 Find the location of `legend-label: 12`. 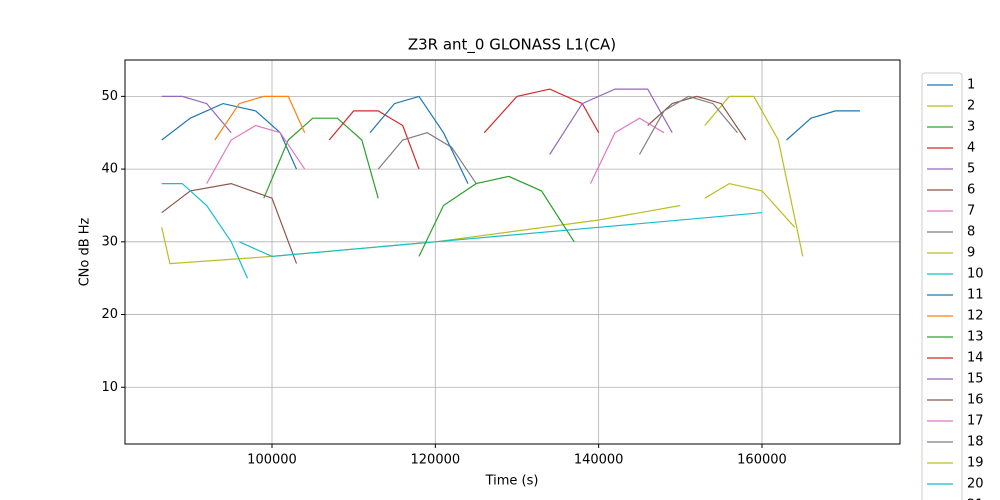

legend-label: 12 is located at coordinates (975, 316).